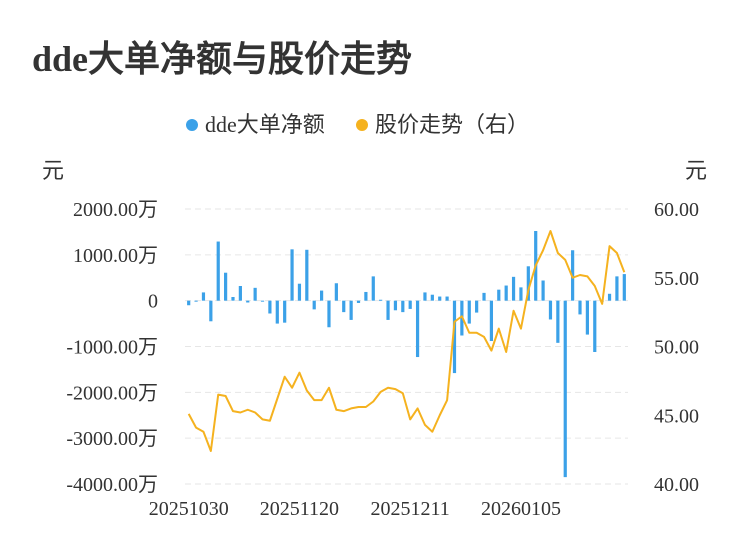 The width and height of the screenshot is (750, 558). What do you see at coordinates (112, 485) in the screenshot?
I see `left-tick-label: -4000.00万` at bounding box center [112, 485].